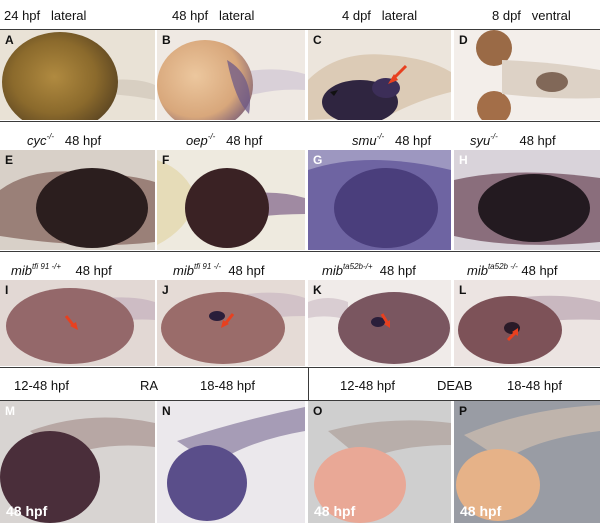 This screenshot has width=600, height=523. What do you see at coordinates (318, 411) in the screenshot?
I see `panel-letter: O` at bounding box center [318, 411].